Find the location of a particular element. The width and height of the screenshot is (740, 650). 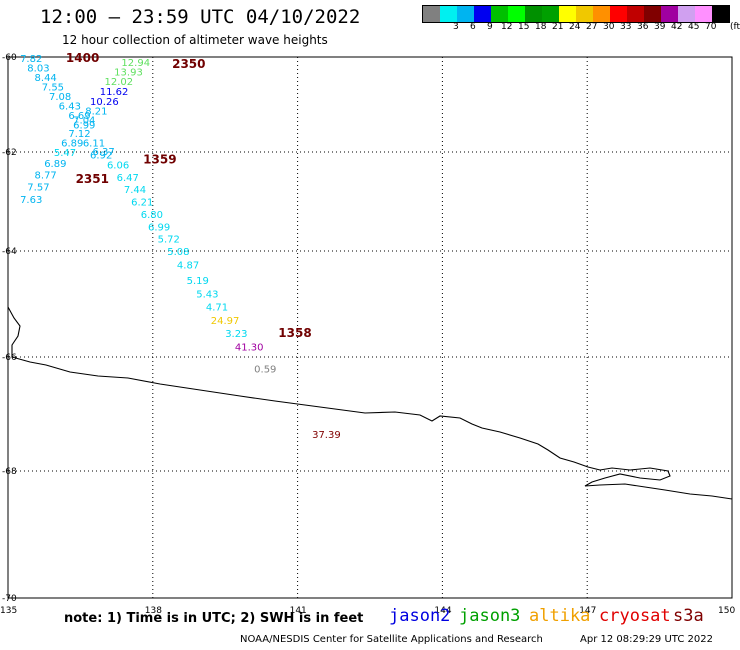

wave-height-value: 4.87 is located at coordinates (188, 265).